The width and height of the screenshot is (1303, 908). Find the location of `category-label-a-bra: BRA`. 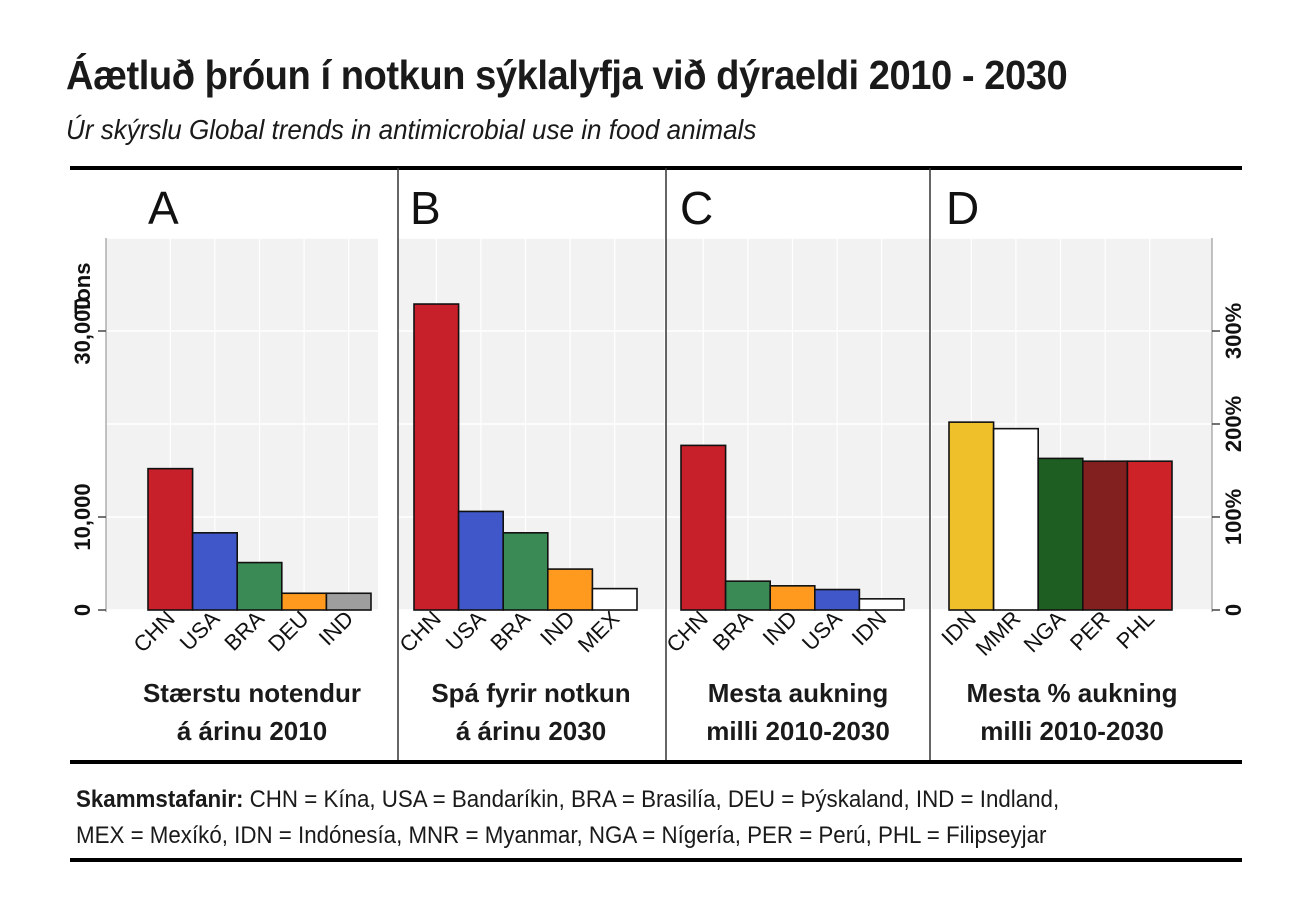

category-label-a-bra: BRA is located at coordinates (244, 631).